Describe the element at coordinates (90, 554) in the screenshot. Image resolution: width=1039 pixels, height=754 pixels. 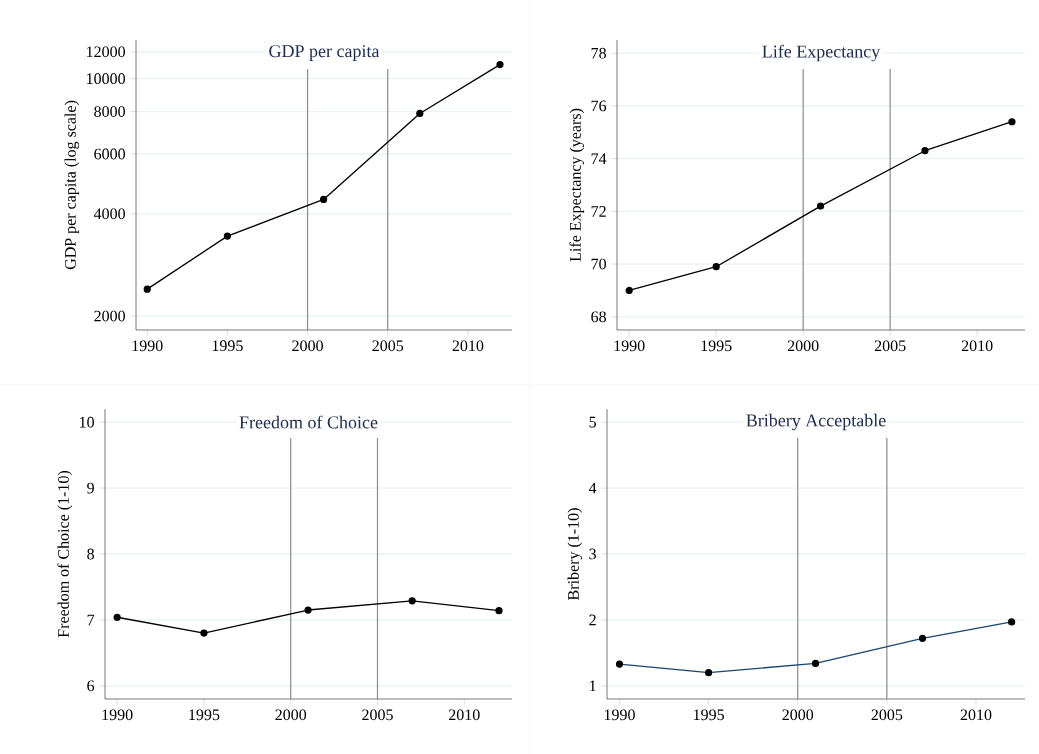
I see `y-tick-label: 8` at that location.